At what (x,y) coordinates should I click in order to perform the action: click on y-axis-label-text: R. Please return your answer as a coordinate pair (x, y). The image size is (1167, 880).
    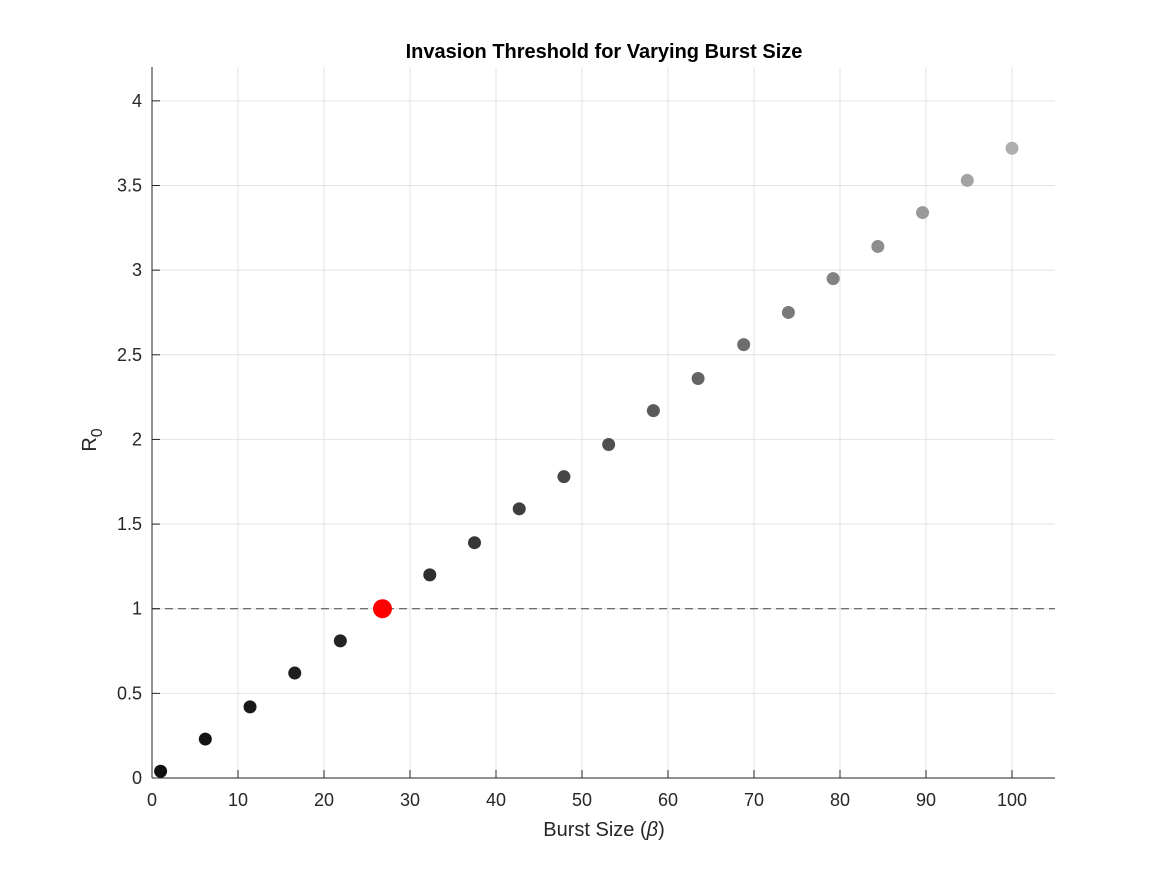
    Looking at the image, I should click on (90, 444).